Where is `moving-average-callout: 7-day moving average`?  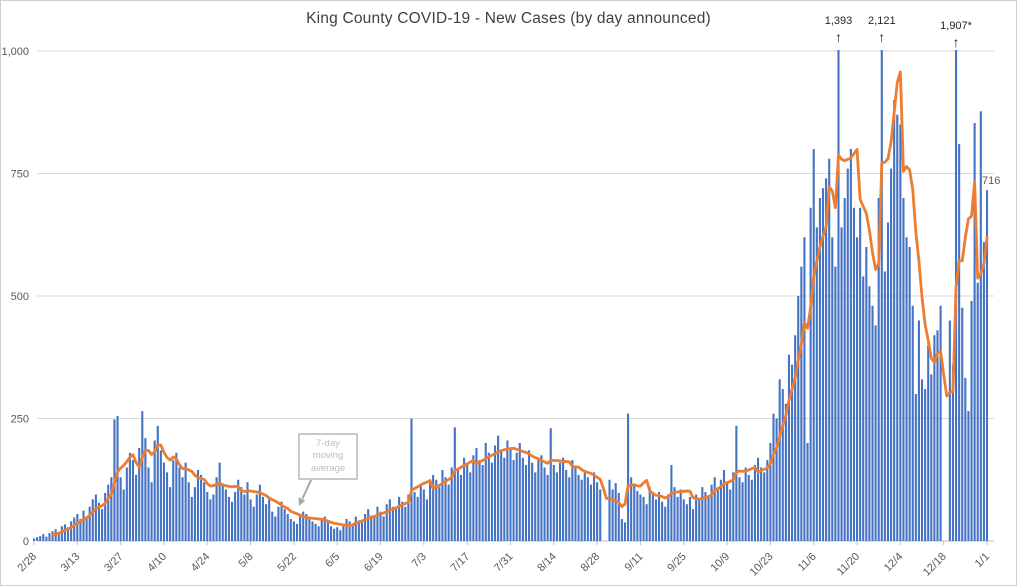
moving-average-callout: 7-day moving average is located at coordinates (328, 456).